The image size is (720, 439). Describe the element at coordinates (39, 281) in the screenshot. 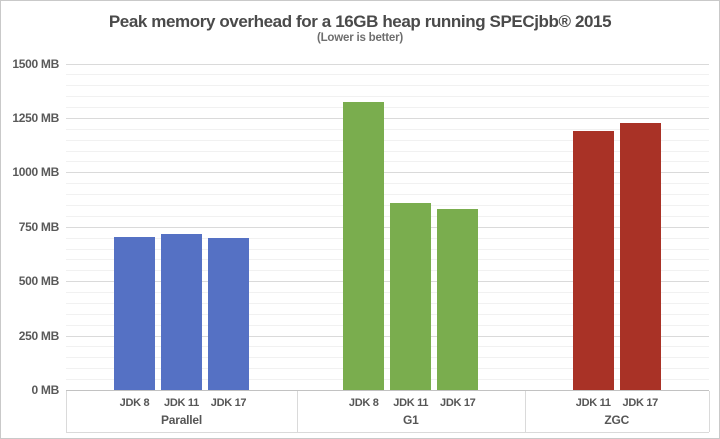

I see `y-axis-tick-label: 500 MB` at that location.